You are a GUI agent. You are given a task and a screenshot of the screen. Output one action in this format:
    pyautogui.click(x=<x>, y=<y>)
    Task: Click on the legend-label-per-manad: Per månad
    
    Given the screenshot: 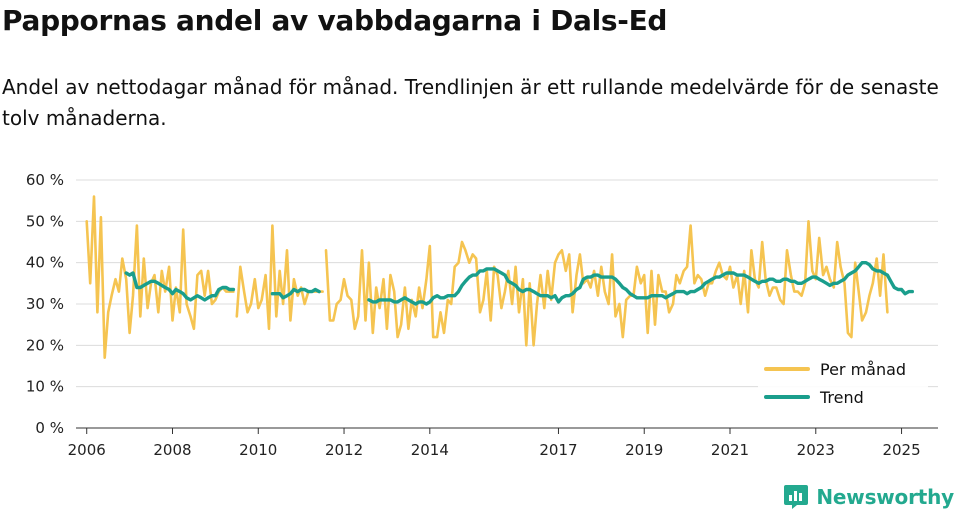 What is the action you would take?
    pyautogui.click(x=863, y=369)
    